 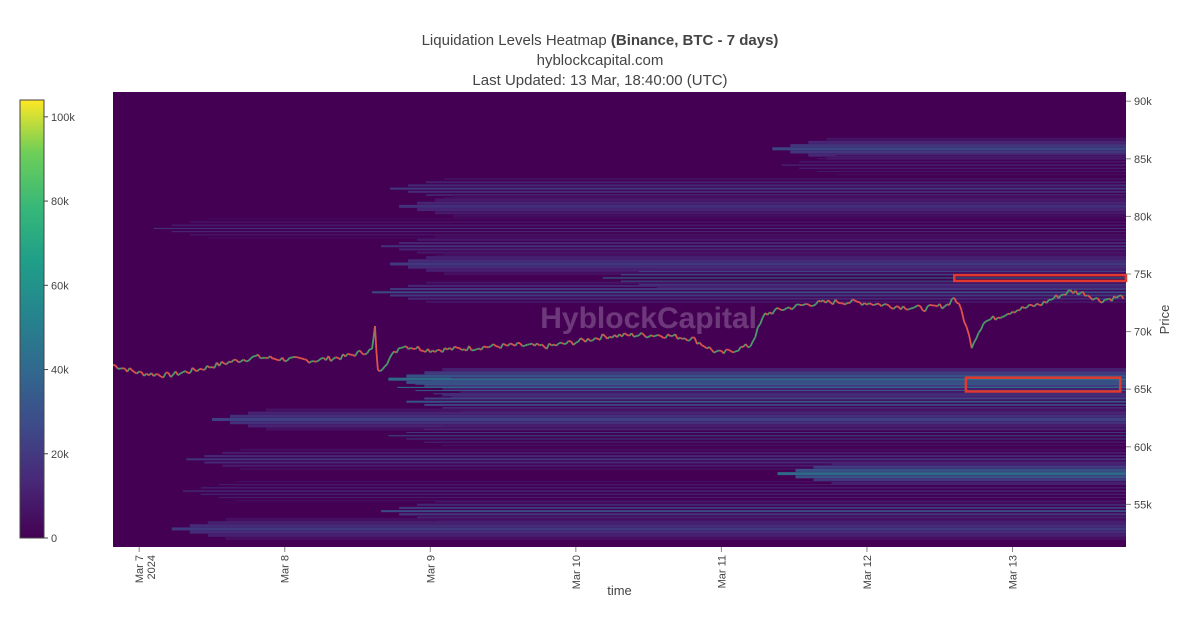 I want to click on highlight-box, so click(x=1040, y=278).